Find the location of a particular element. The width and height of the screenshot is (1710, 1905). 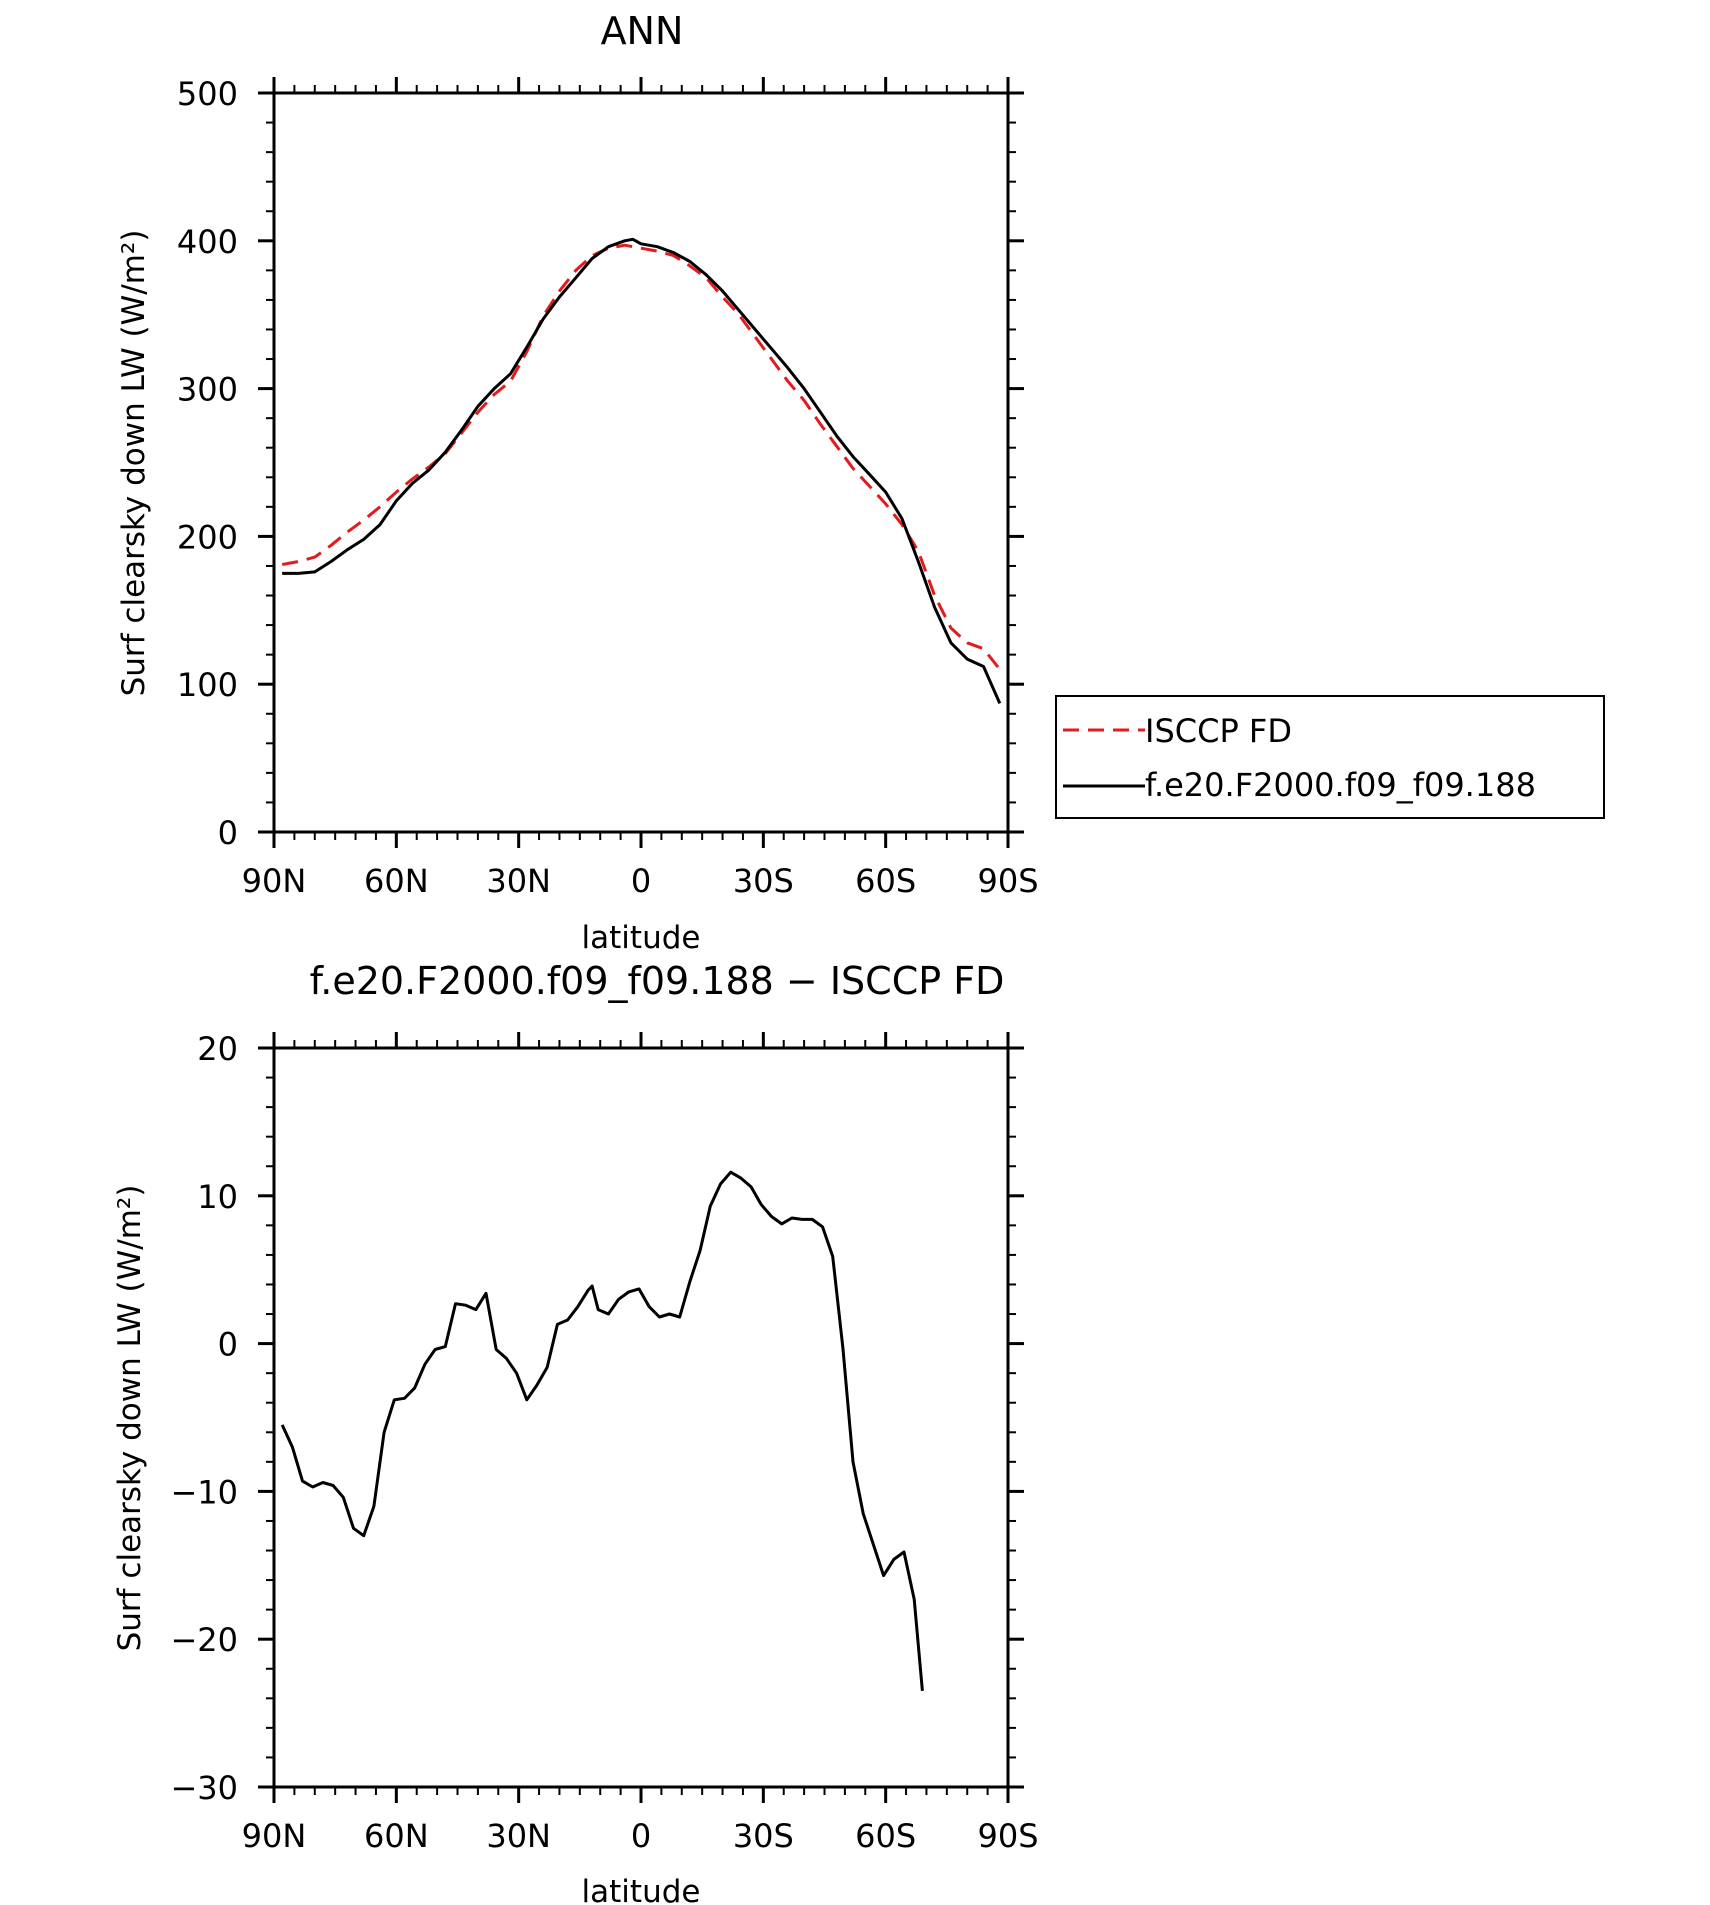

bottom-y-tick-label: 10 is located at coordinates (217, 1197).